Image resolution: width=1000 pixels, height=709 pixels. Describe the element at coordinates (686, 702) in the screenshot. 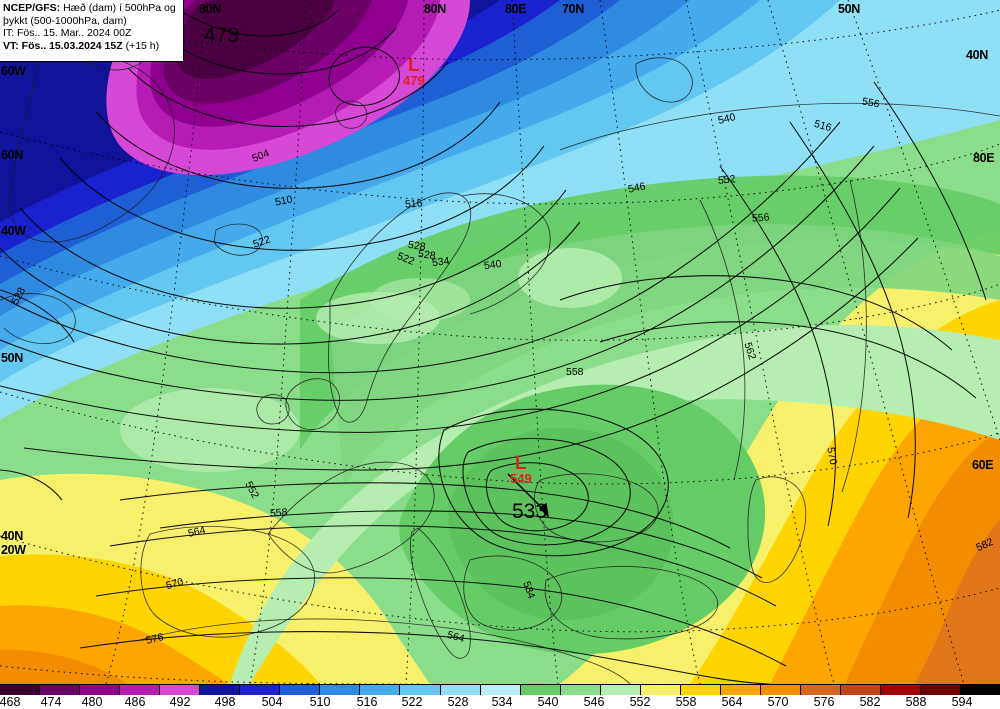

I see `legend-tick-558: 558` at that location.